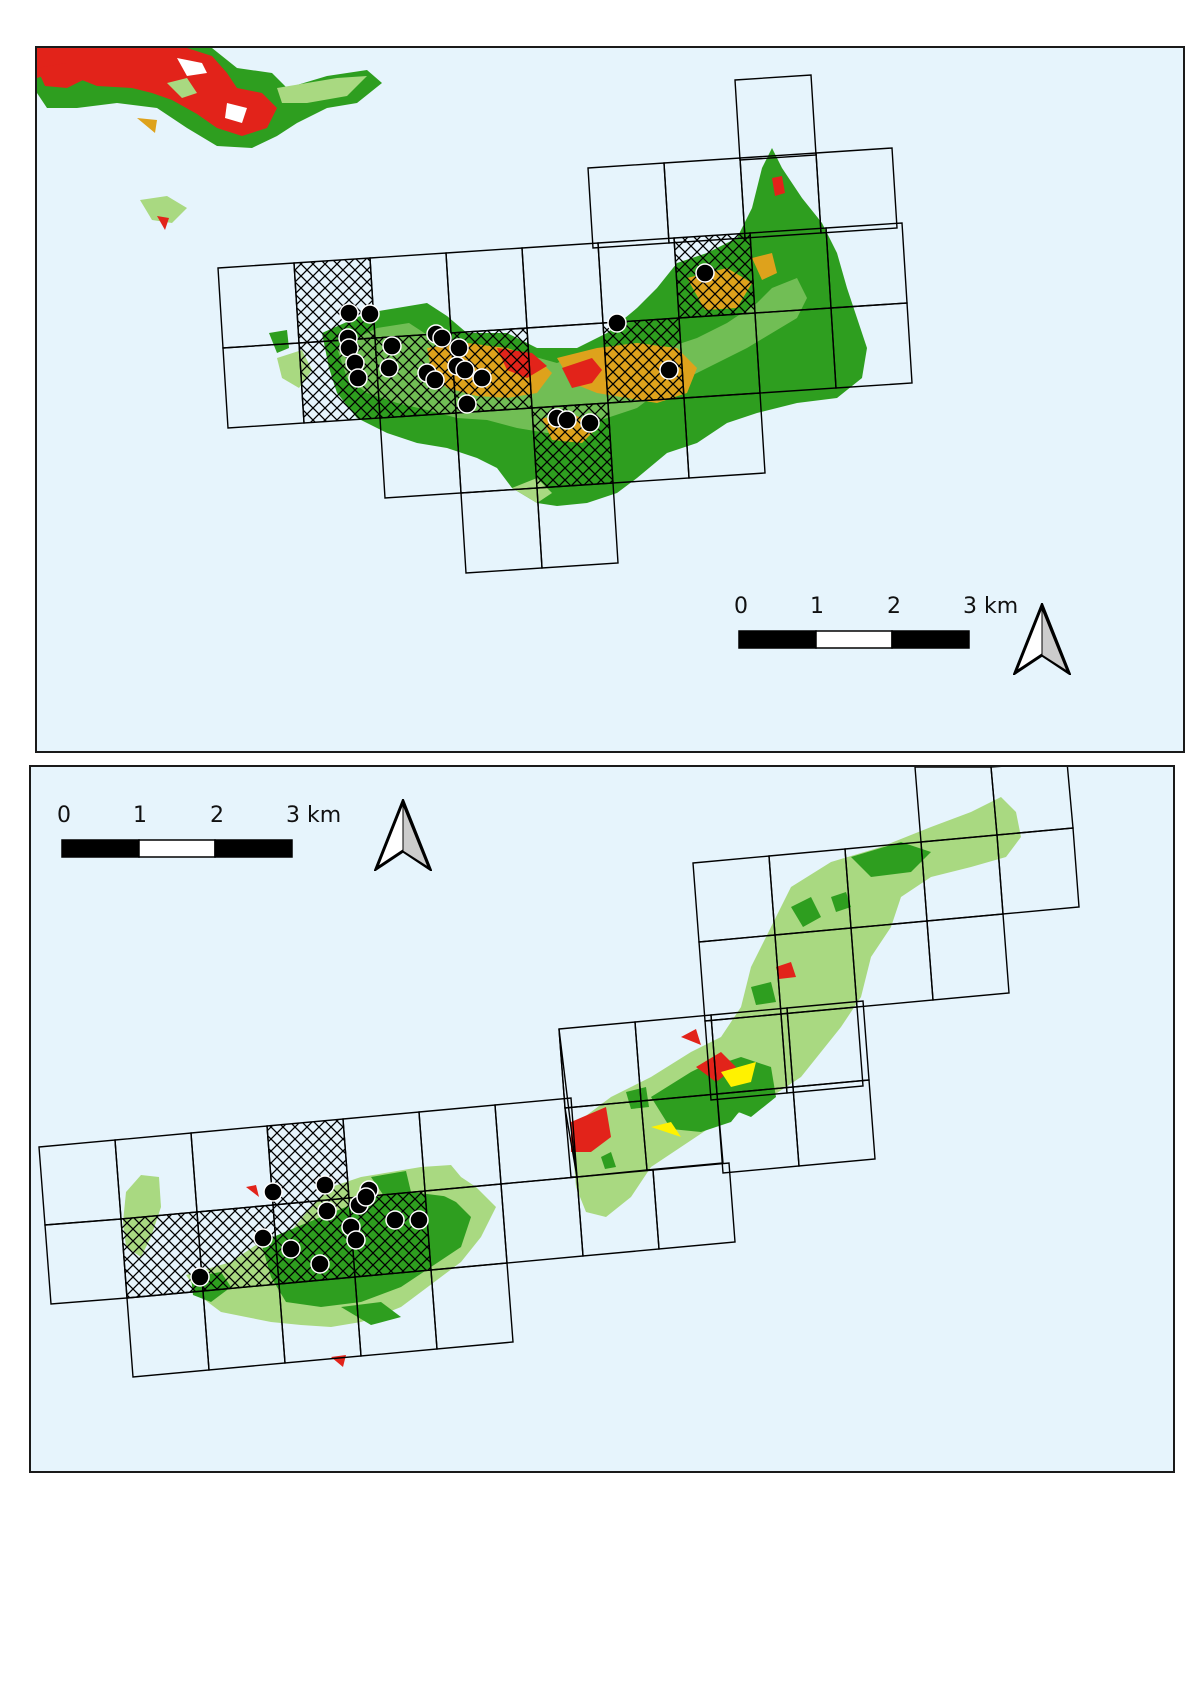  I want to click on mainland-coast, so click(209, 139).